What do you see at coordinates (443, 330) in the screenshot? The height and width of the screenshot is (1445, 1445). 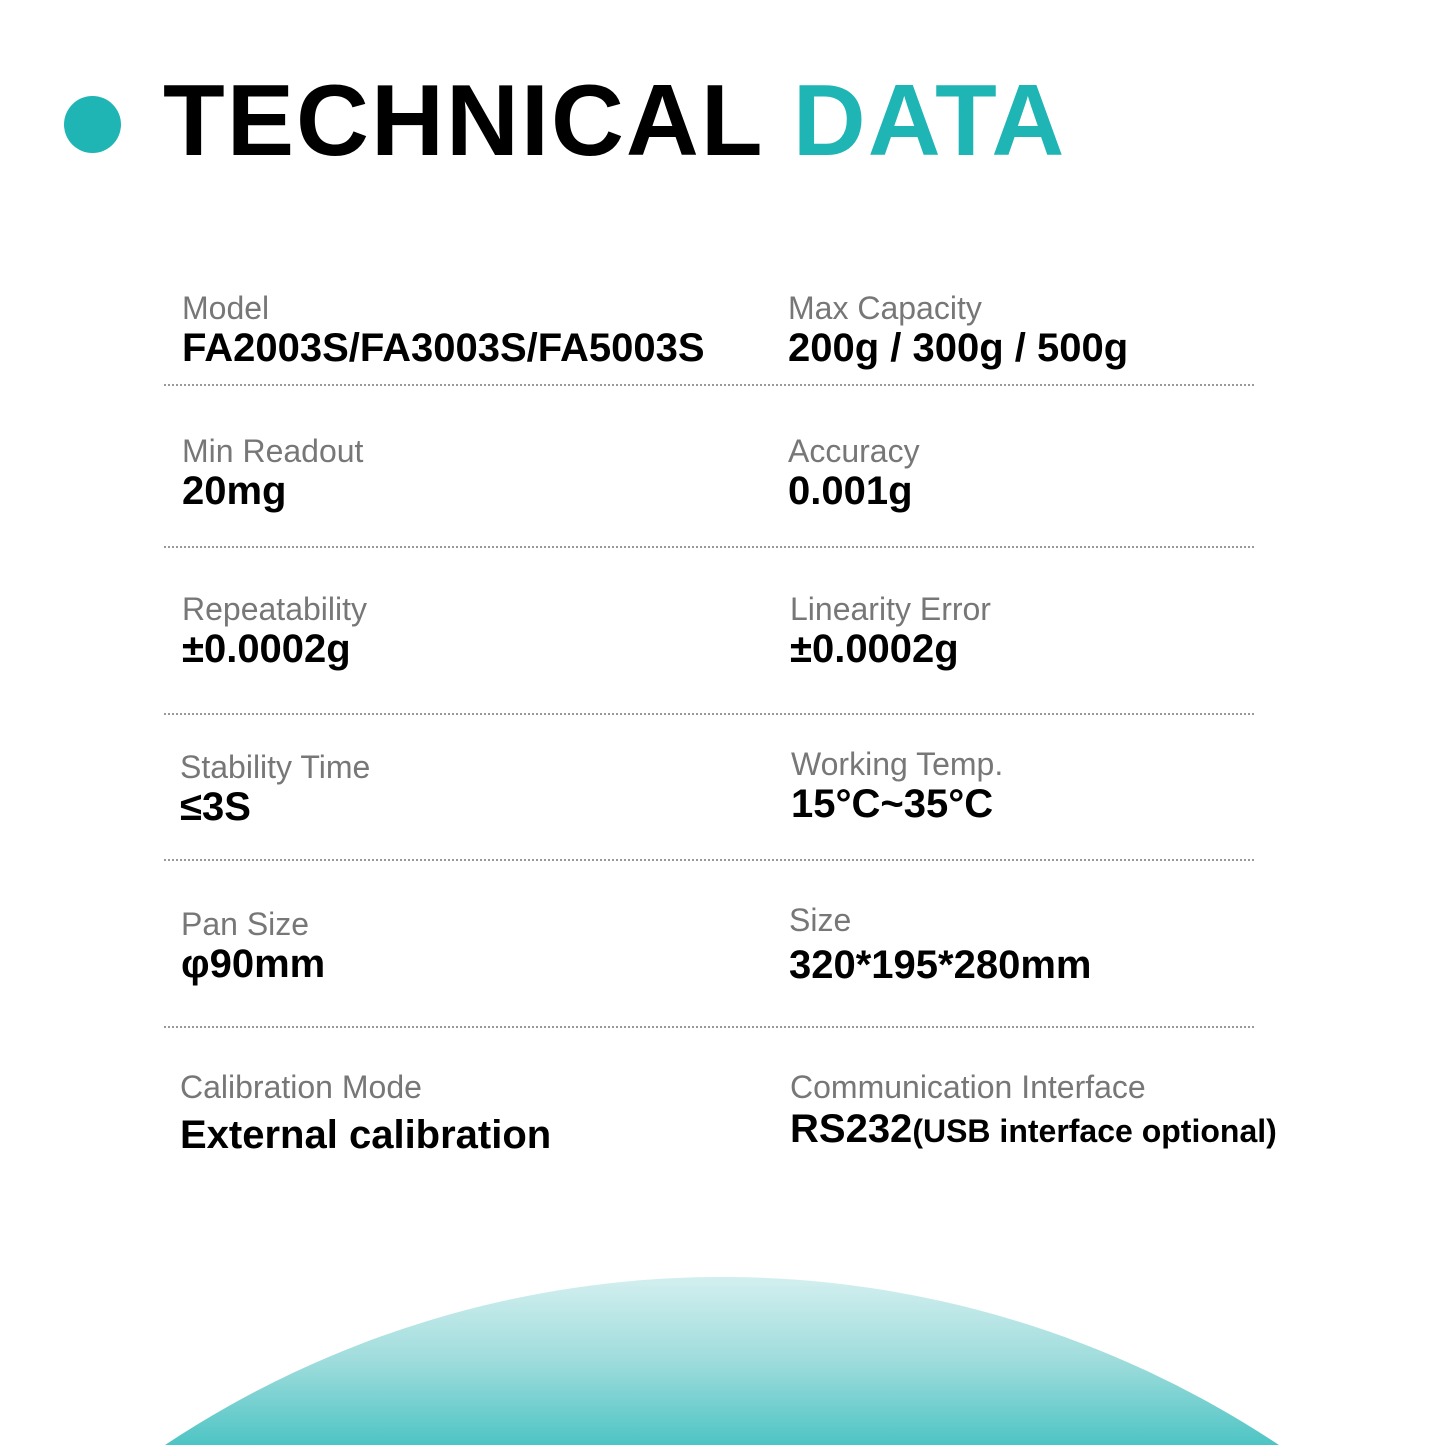 I see `spec-model: Model FA2003S/FA3003S/FA5003S` at bounding box center [443, 330].